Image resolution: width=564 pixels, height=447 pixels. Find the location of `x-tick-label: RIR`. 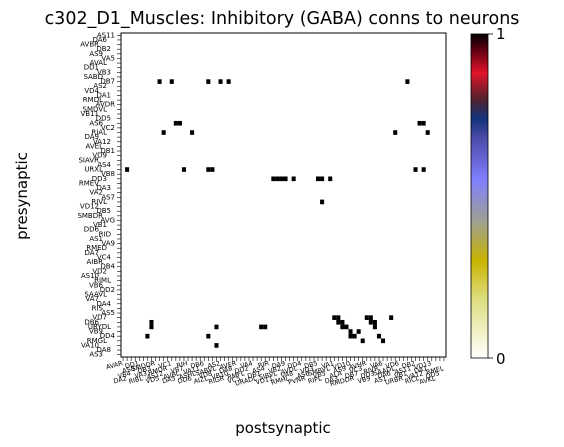

x-tick-label: RIR is located at coordinates (263, 364).